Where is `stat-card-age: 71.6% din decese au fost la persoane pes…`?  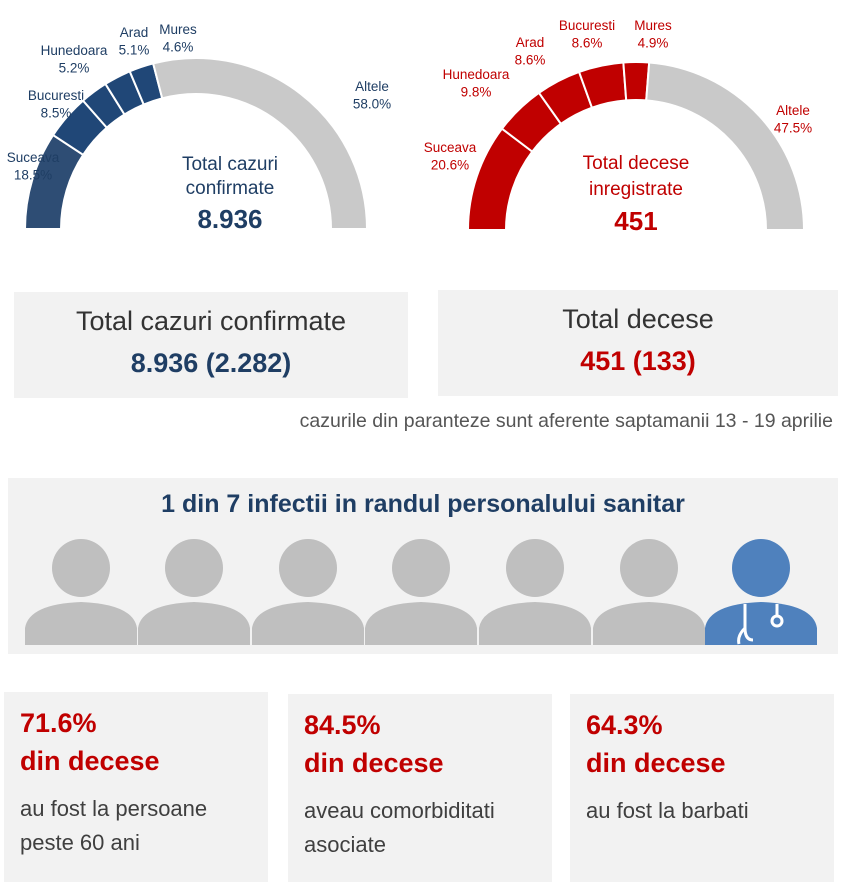
stat-card-age: 71.6% din decese au fost la persoane pes… is located at coordinates (136, 787).